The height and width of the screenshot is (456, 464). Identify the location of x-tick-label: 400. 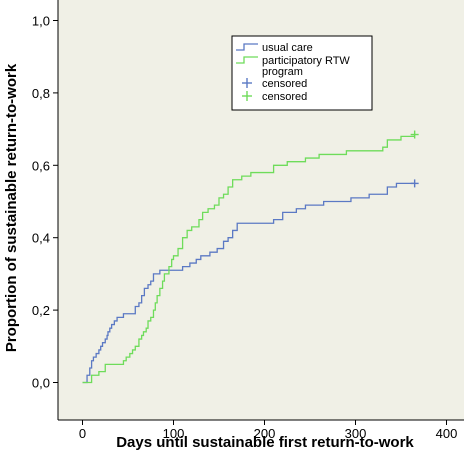
(447, 433).